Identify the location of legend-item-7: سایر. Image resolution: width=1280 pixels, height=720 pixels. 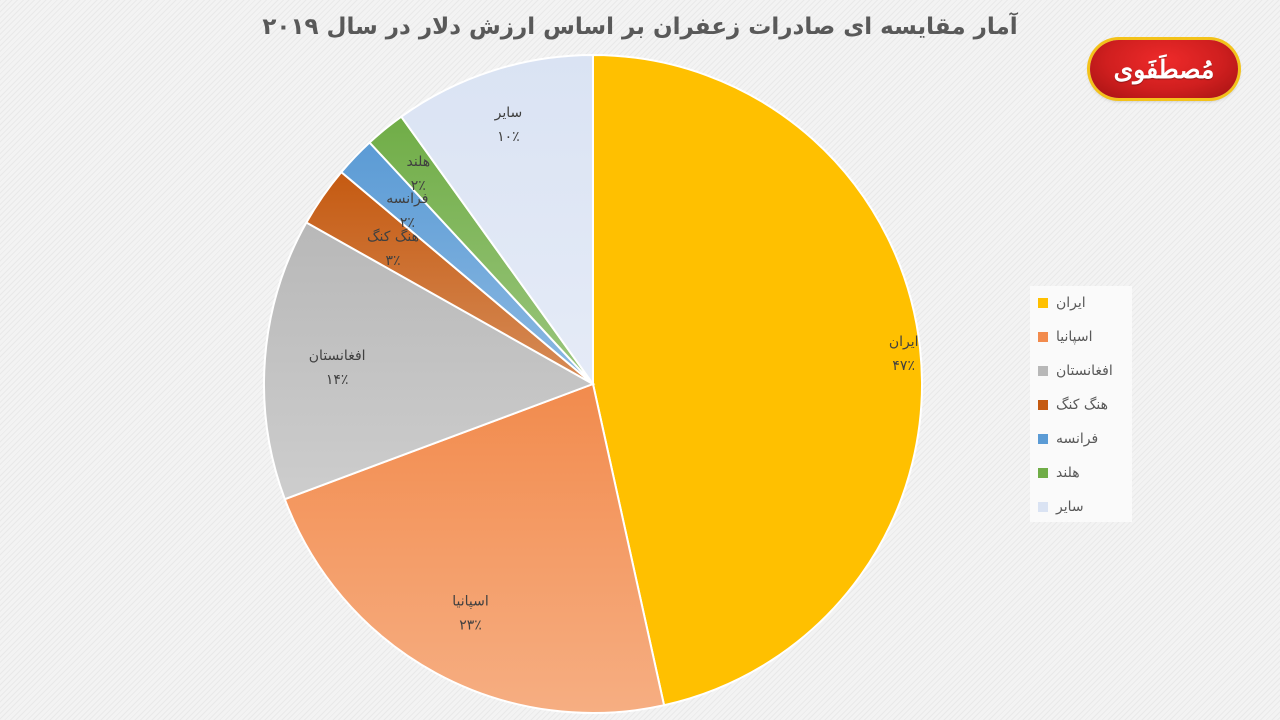
(1061, 507).